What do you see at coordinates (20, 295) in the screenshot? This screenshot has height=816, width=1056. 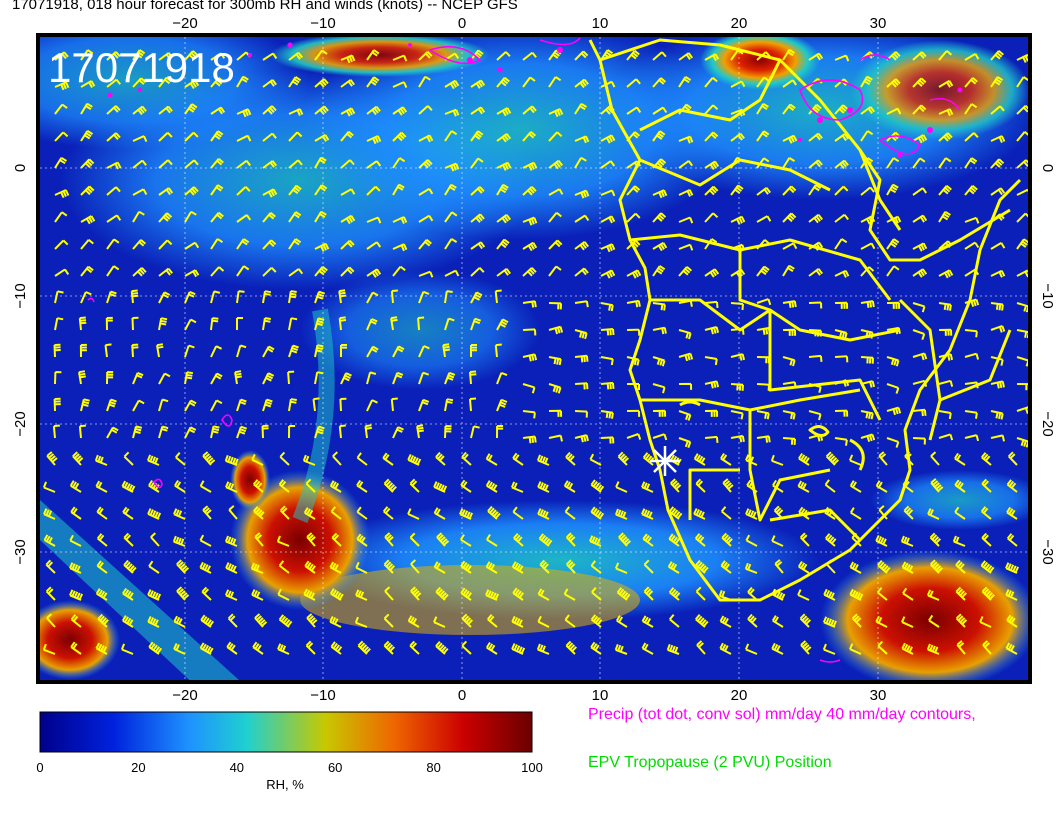 I see `lat-tick-label-left: −10` at bounding box center [20, 295].